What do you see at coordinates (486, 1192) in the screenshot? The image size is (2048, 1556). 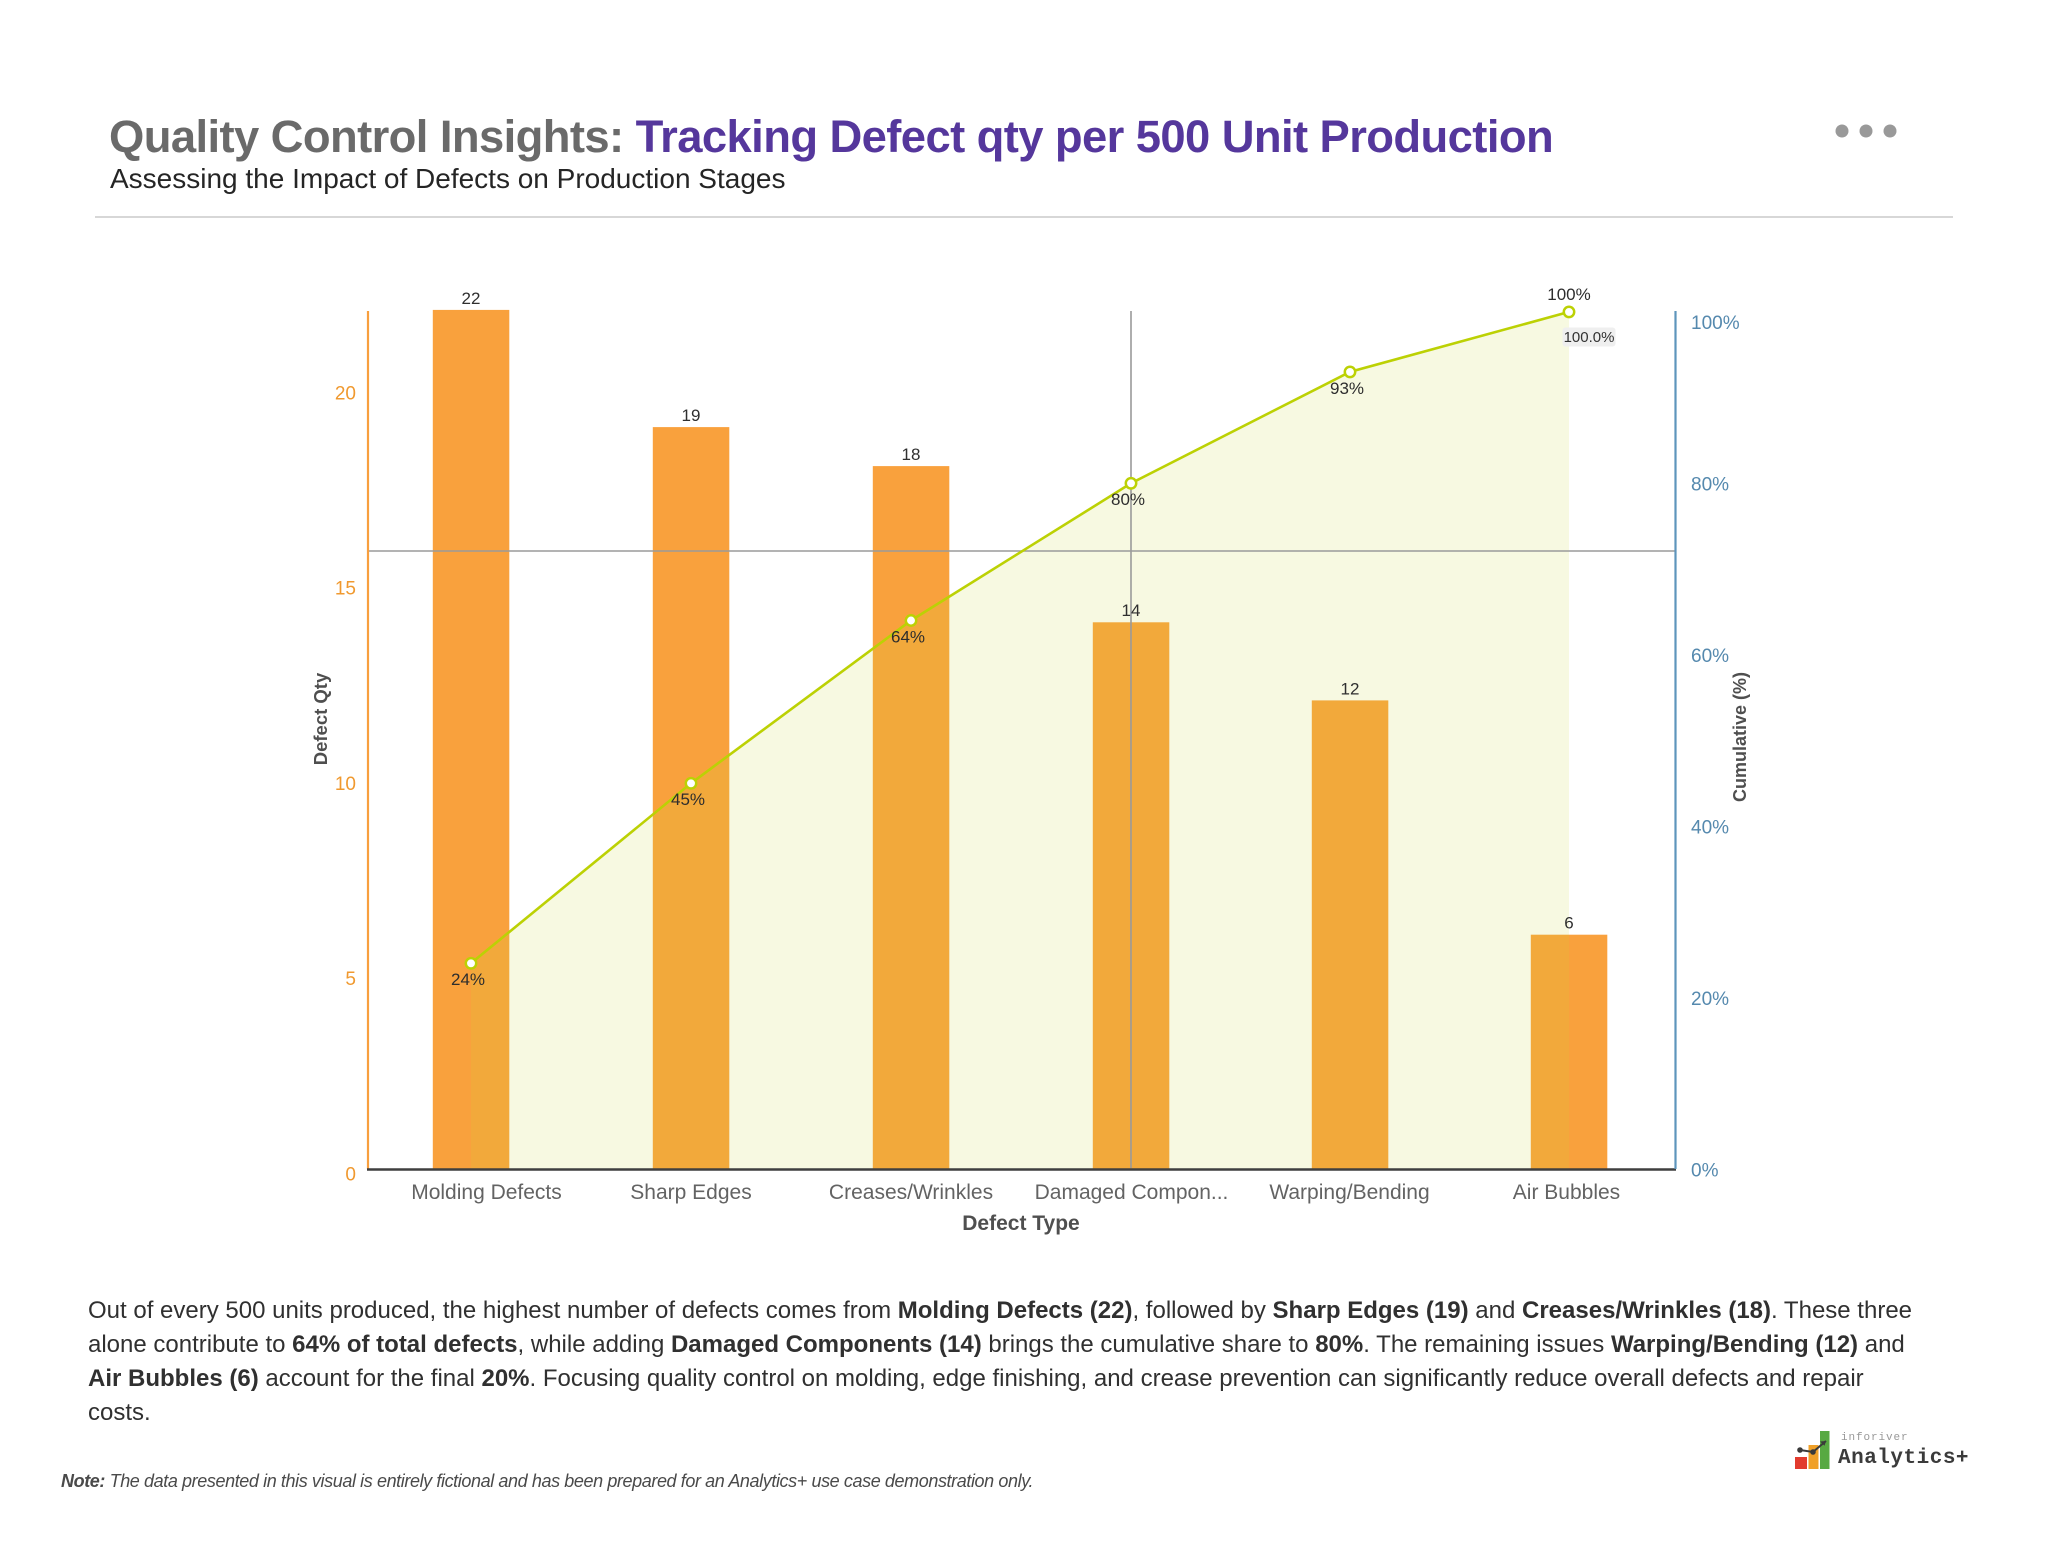 I see `svg-text: Molding Defects` at bounding box center [486, 1192].